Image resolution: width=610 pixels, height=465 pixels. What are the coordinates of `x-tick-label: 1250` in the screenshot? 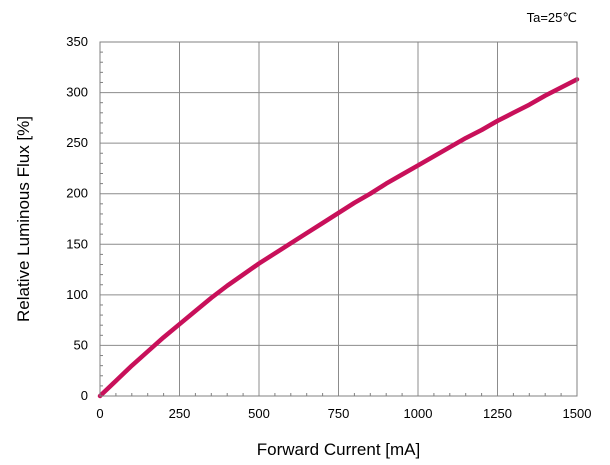 It's located at (497, 413).